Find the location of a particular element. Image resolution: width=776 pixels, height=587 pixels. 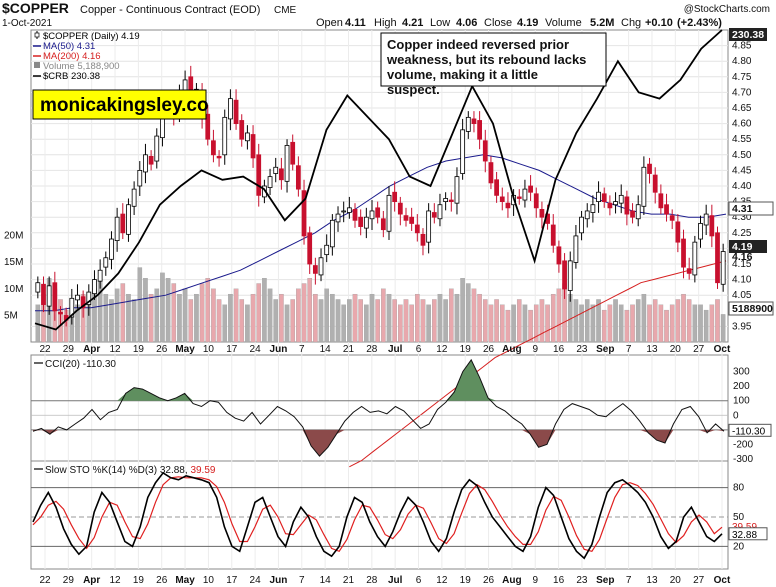

date-tick-label: 12 is located at coordinates (442, 349).